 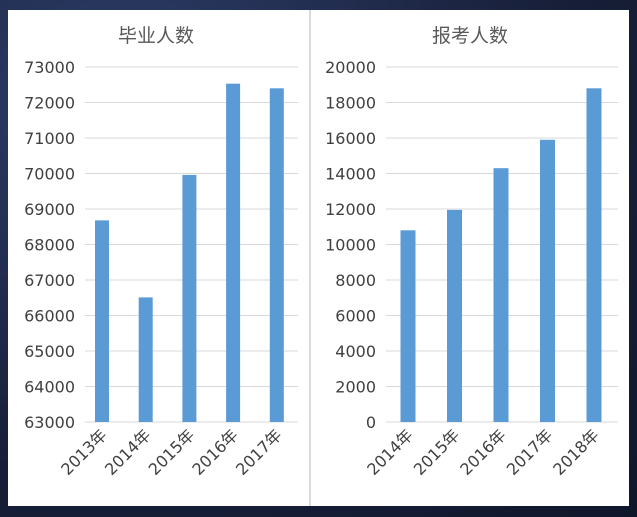 I want to click on applicants-x-tick-label: 2014年, so click(x=390, y=452).